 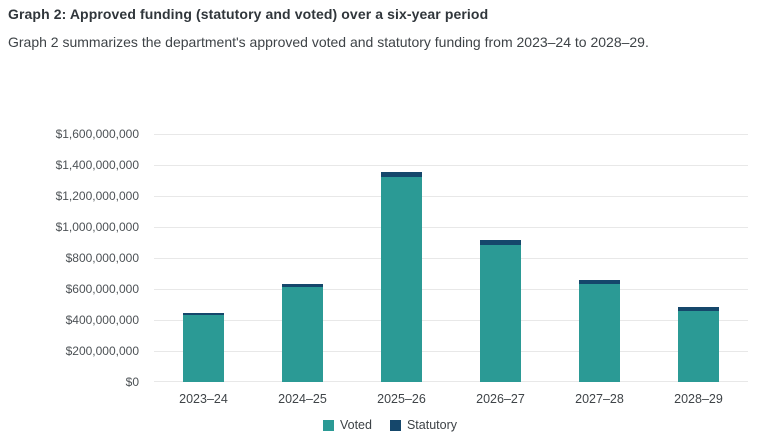 I want to click on bar-2025–26, so click(x=401, y=277).